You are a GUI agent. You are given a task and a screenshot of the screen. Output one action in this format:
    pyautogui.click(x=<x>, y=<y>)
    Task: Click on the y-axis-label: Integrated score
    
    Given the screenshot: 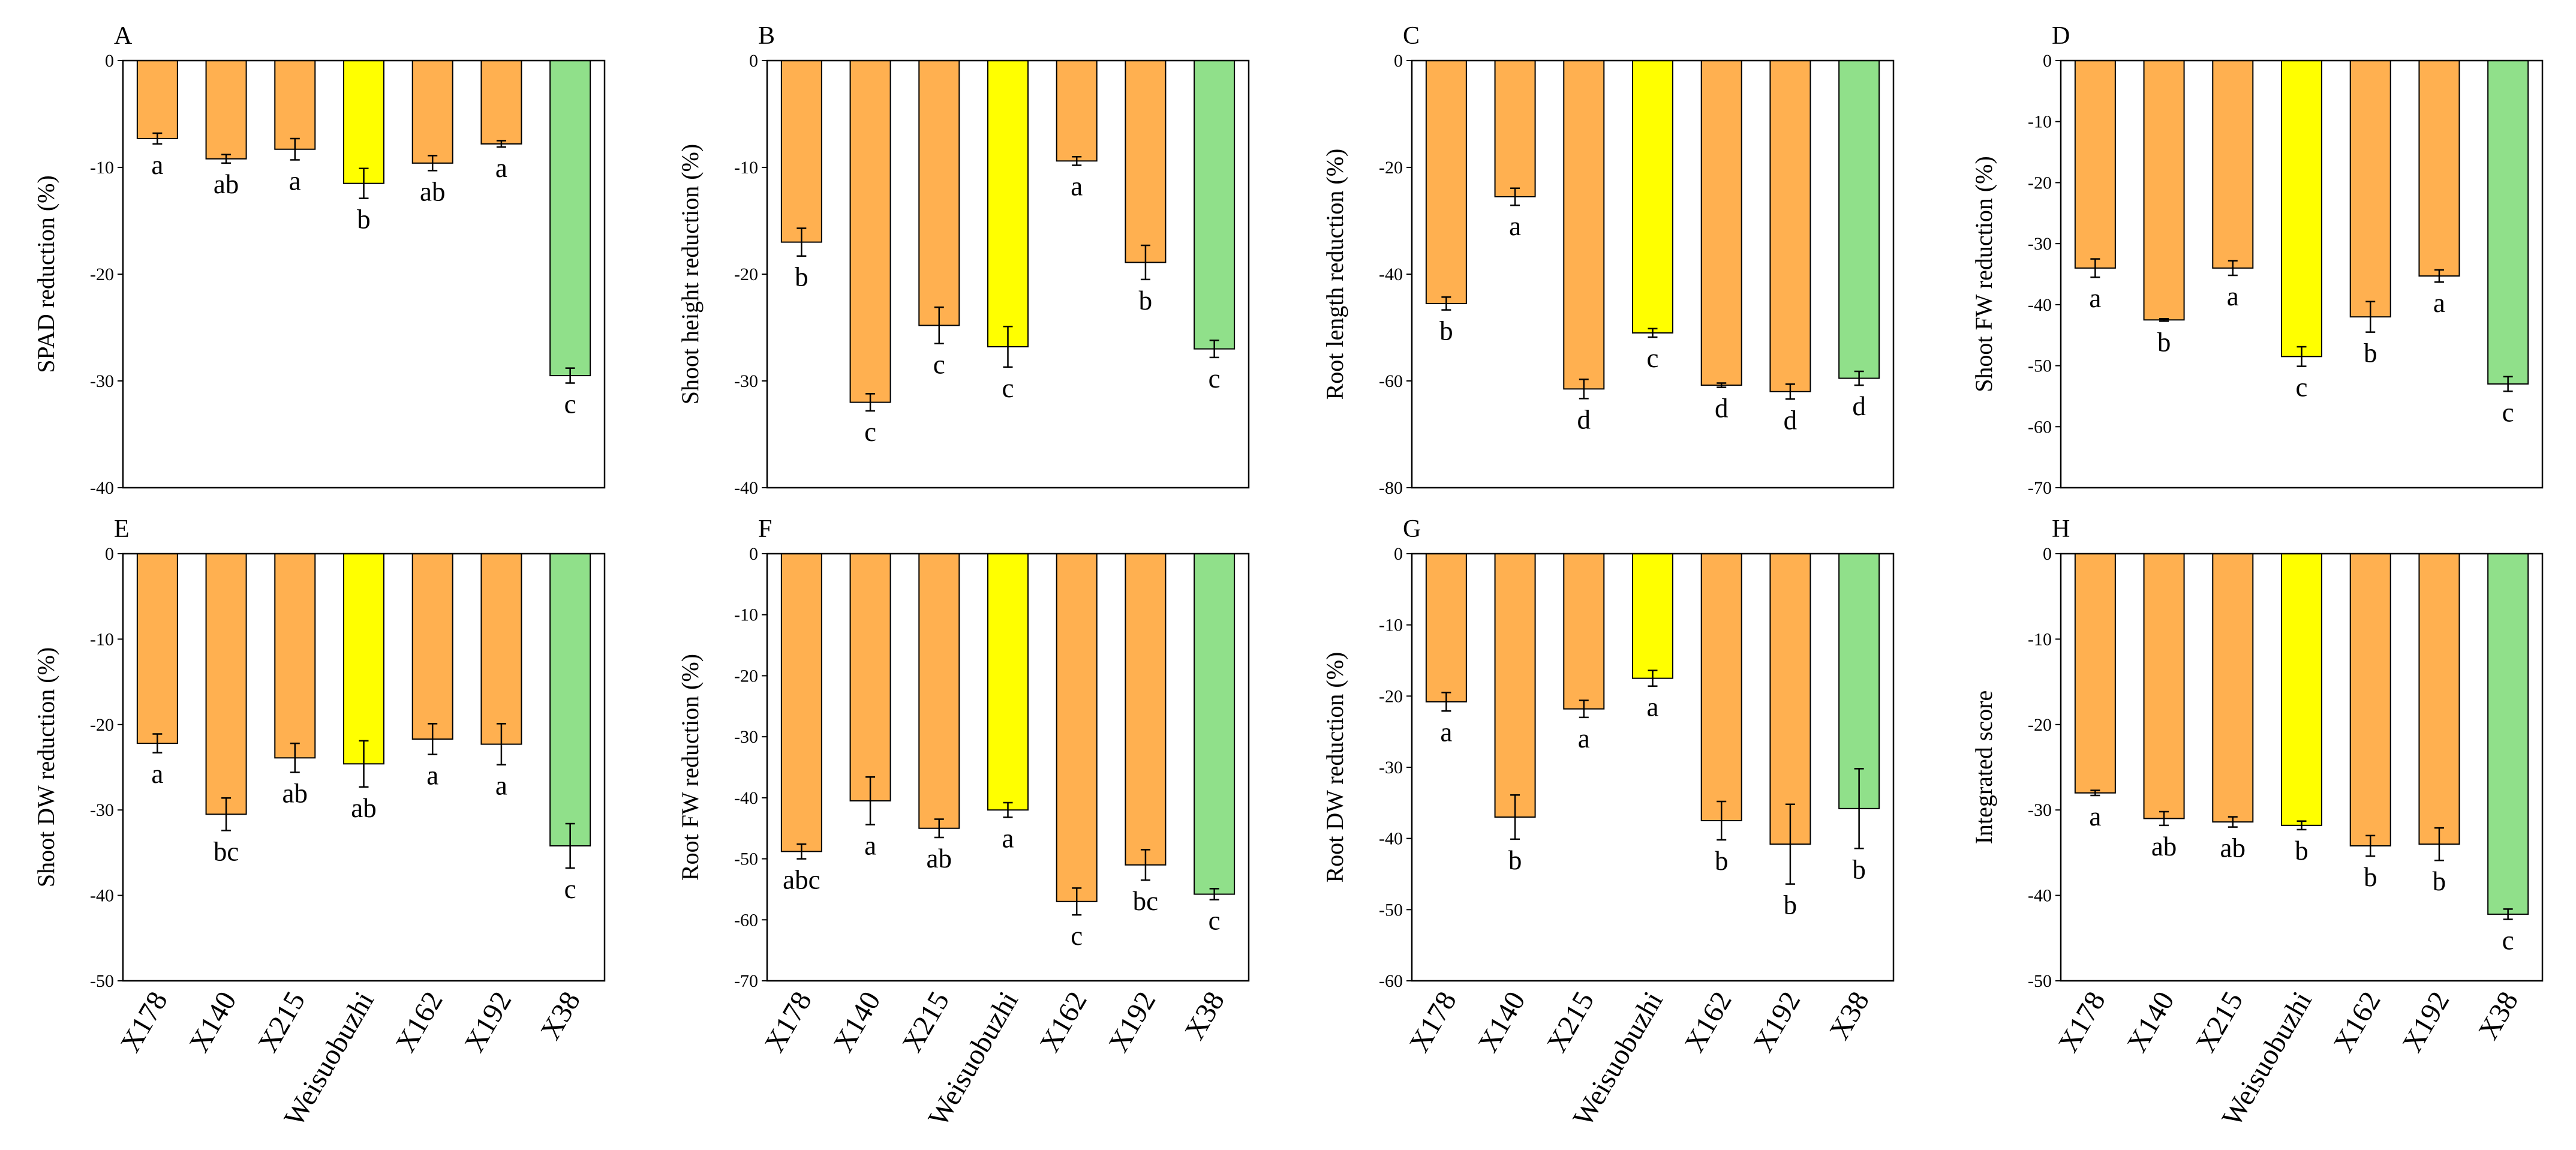 What is the action you would take?
    pyautogui.click(x=1984, y=767)
    